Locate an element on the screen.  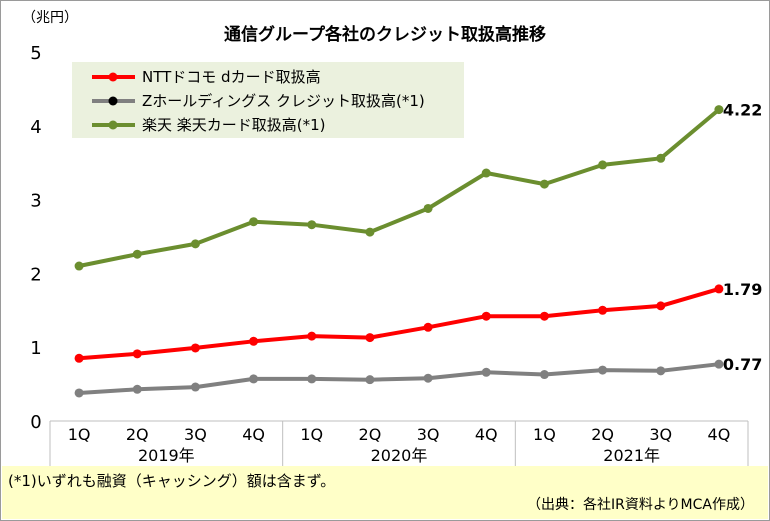
legend-label: Zホールディングス クレジット取扱高(*1) is located at coordinates (283, 101).